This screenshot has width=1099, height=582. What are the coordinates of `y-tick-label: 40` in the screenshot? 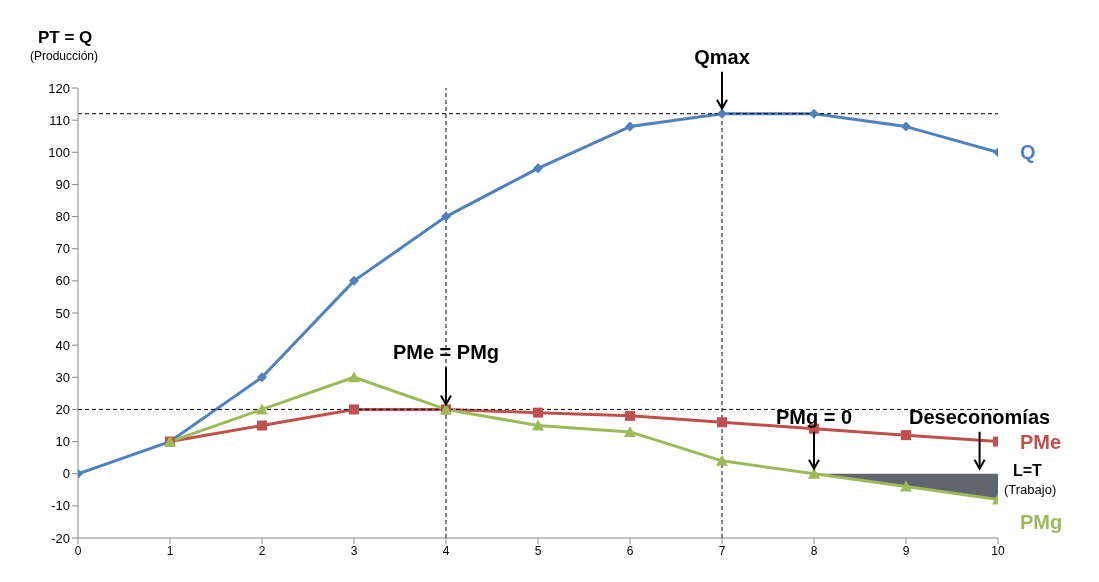 It's located at (62, 345).